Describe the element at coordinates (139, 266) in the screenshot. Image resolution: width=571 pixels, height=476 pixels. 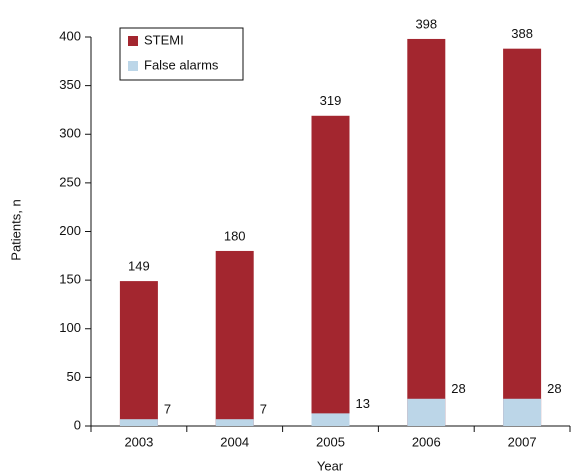
I see `value-label: 149` at that location.